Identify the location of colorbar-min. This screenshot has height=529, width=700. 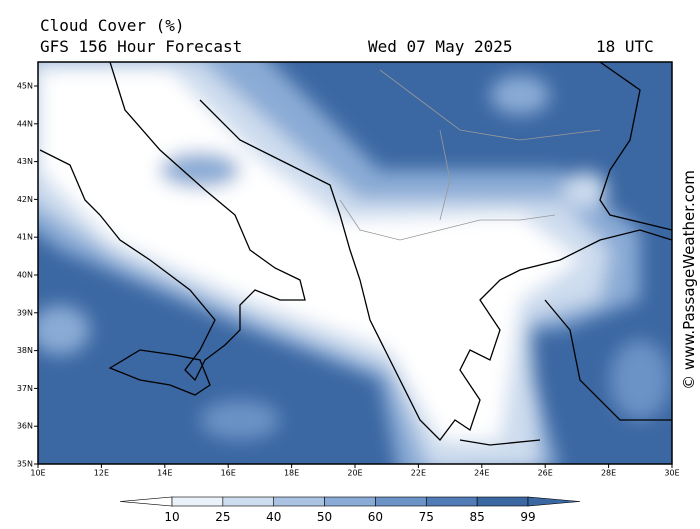
(146, 501).